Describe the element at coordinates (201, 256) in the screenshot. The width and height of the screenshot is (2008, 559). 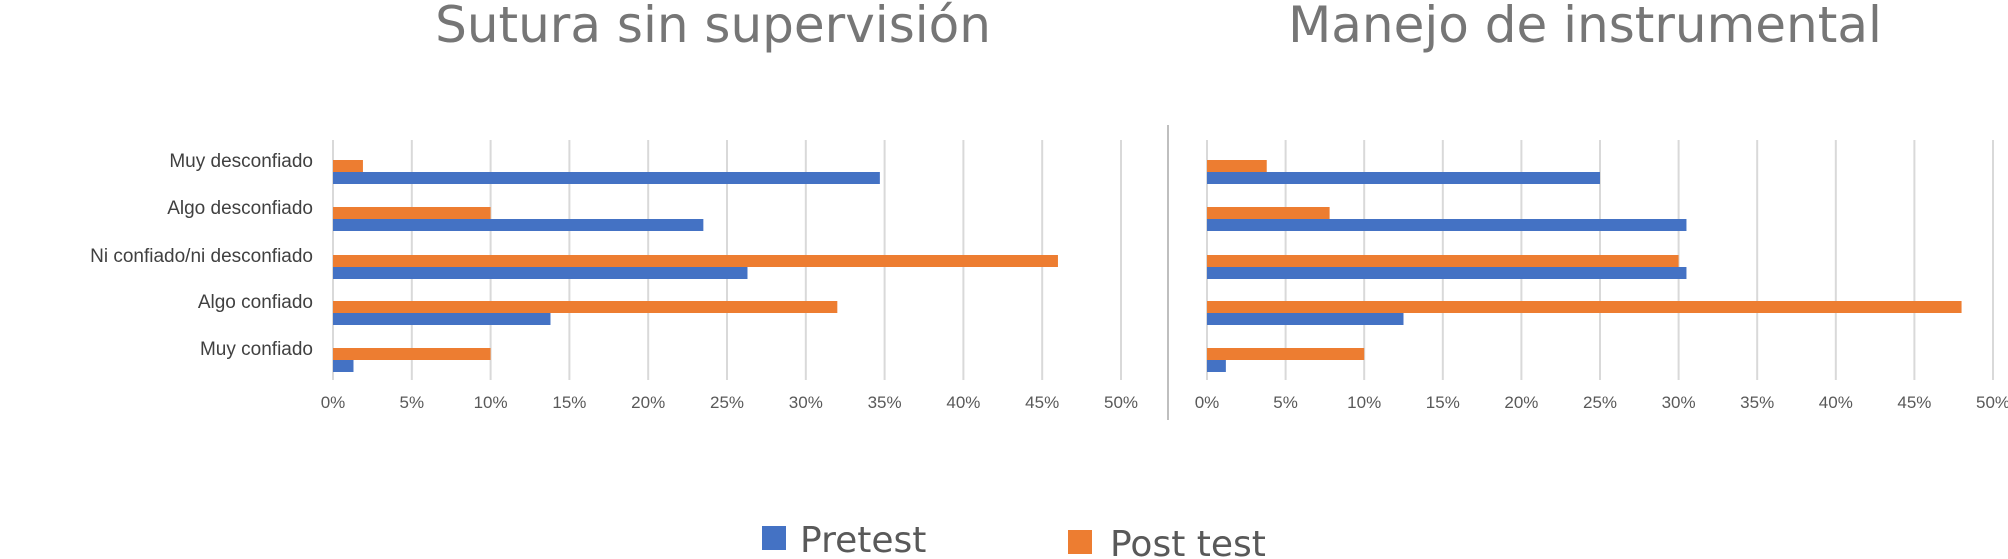
I see `category-label: Ni confiado/ni desconfiado` at that location.